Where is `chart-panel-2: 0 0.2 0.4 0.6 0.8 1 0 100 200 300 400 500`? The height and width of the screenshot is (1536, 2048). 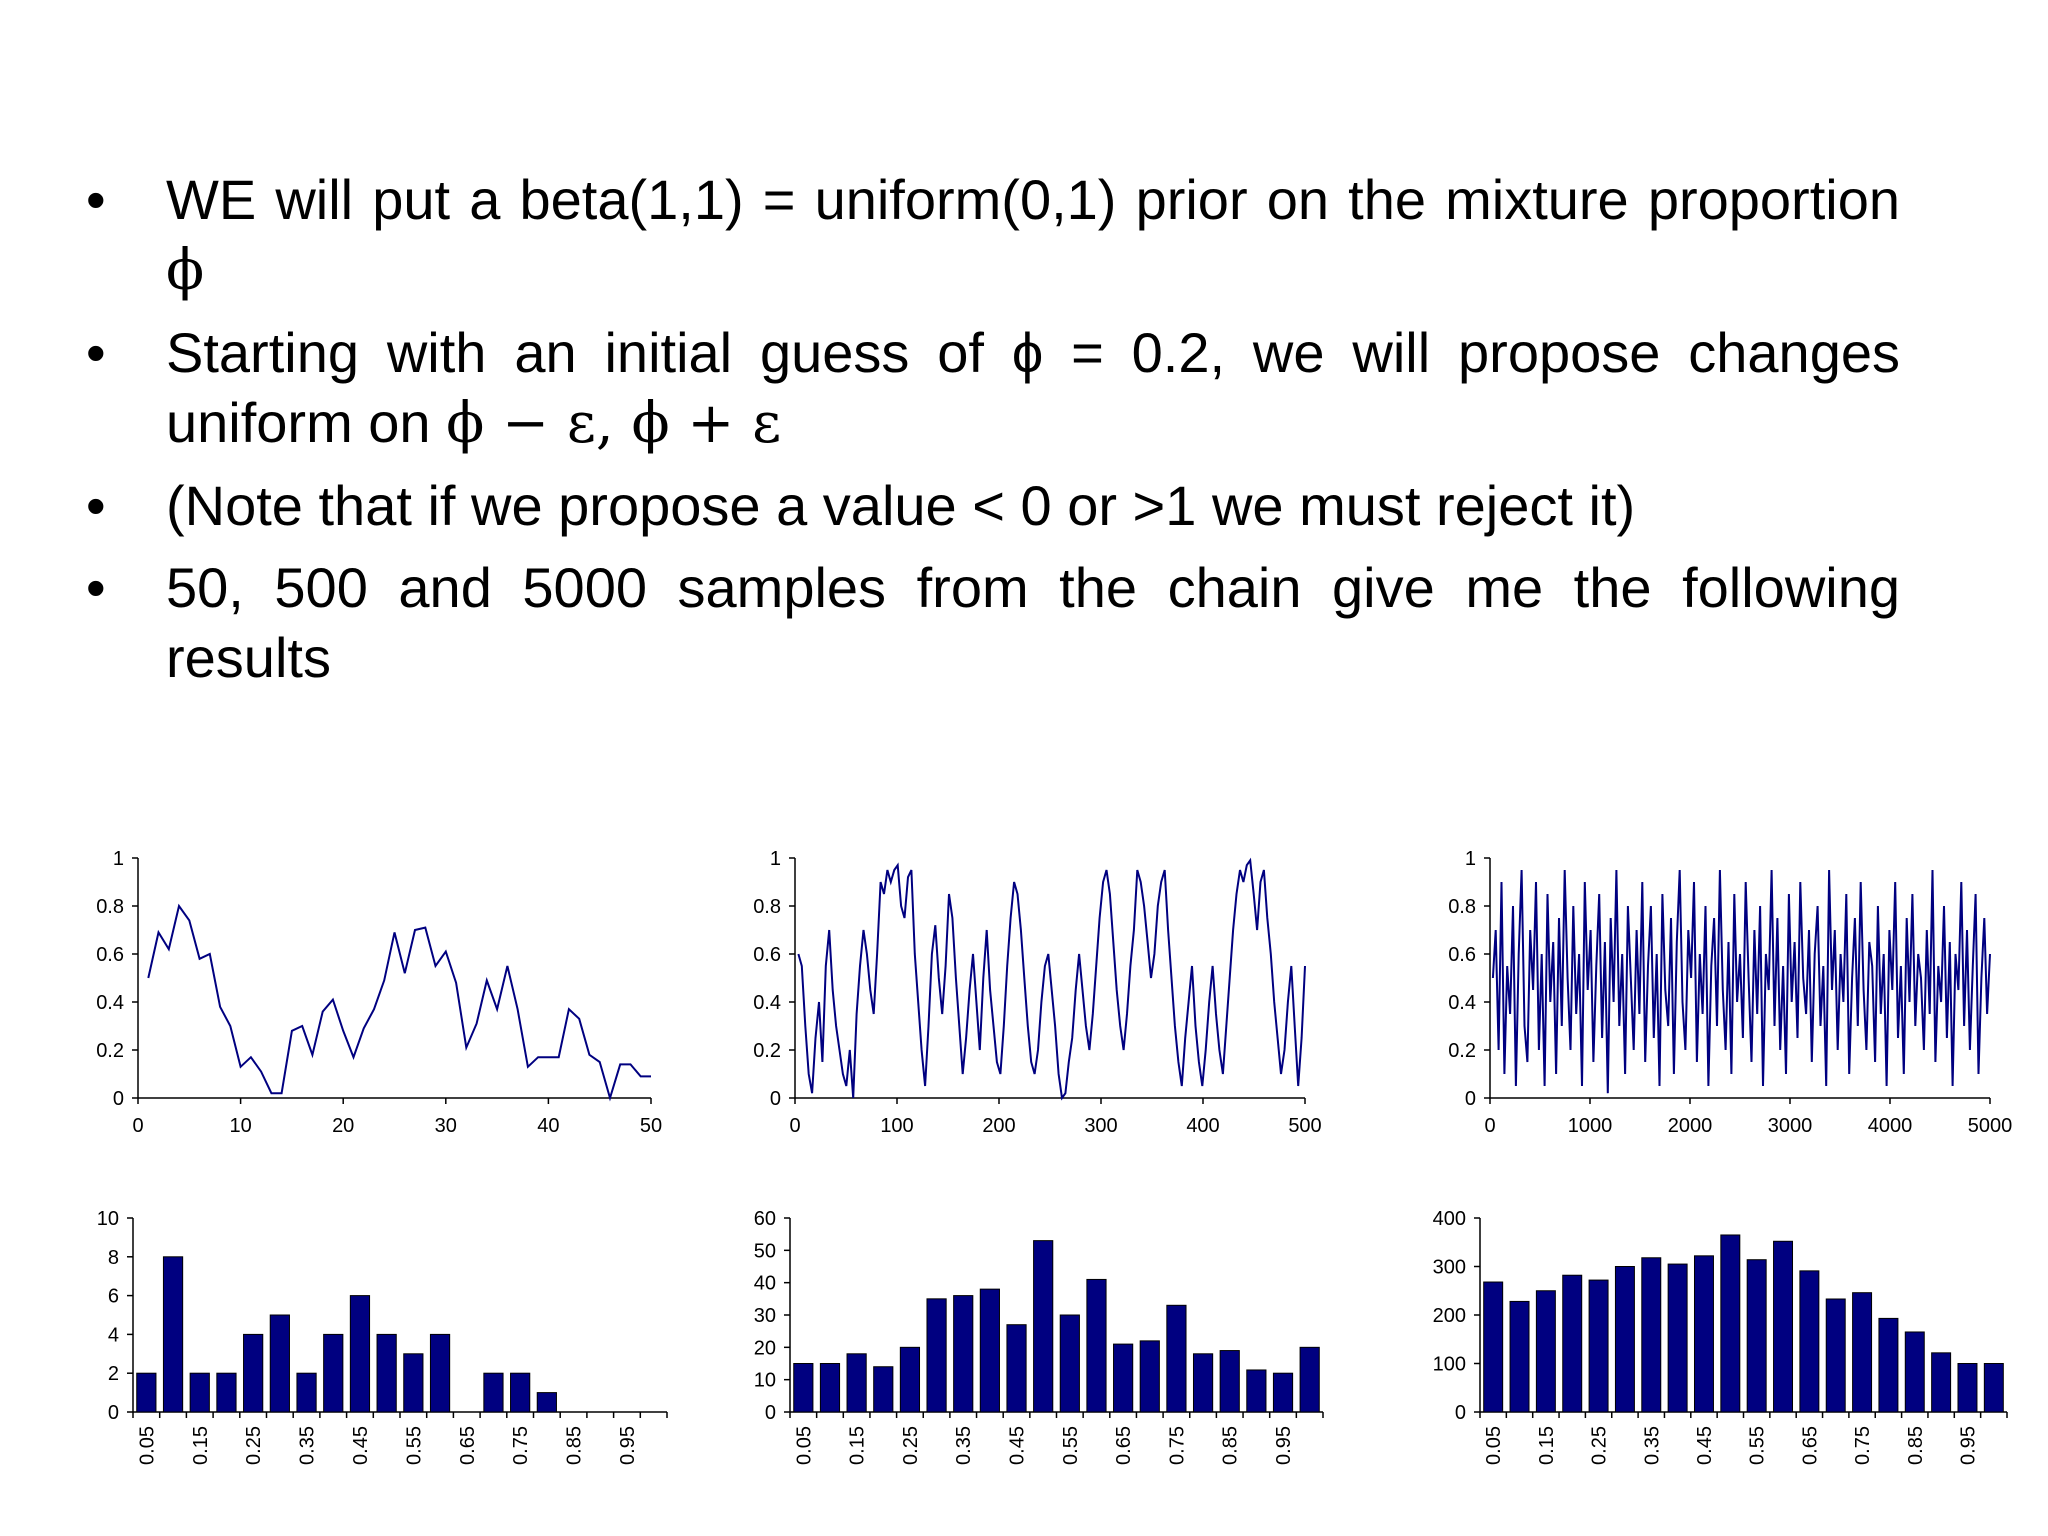
chart-panel-2: 0 0.2 0.4 0.6 0.8 1 0 100 200 300 400 500 is located at coordinates (1037, 992).